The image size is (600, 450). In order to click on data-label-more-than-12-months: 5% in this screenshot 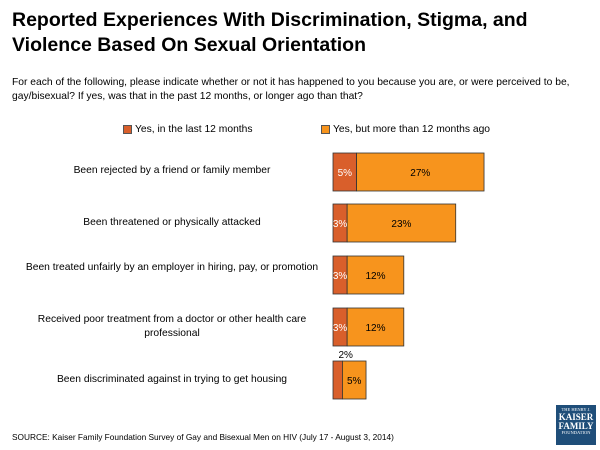, I will do `click(354, 381)`.